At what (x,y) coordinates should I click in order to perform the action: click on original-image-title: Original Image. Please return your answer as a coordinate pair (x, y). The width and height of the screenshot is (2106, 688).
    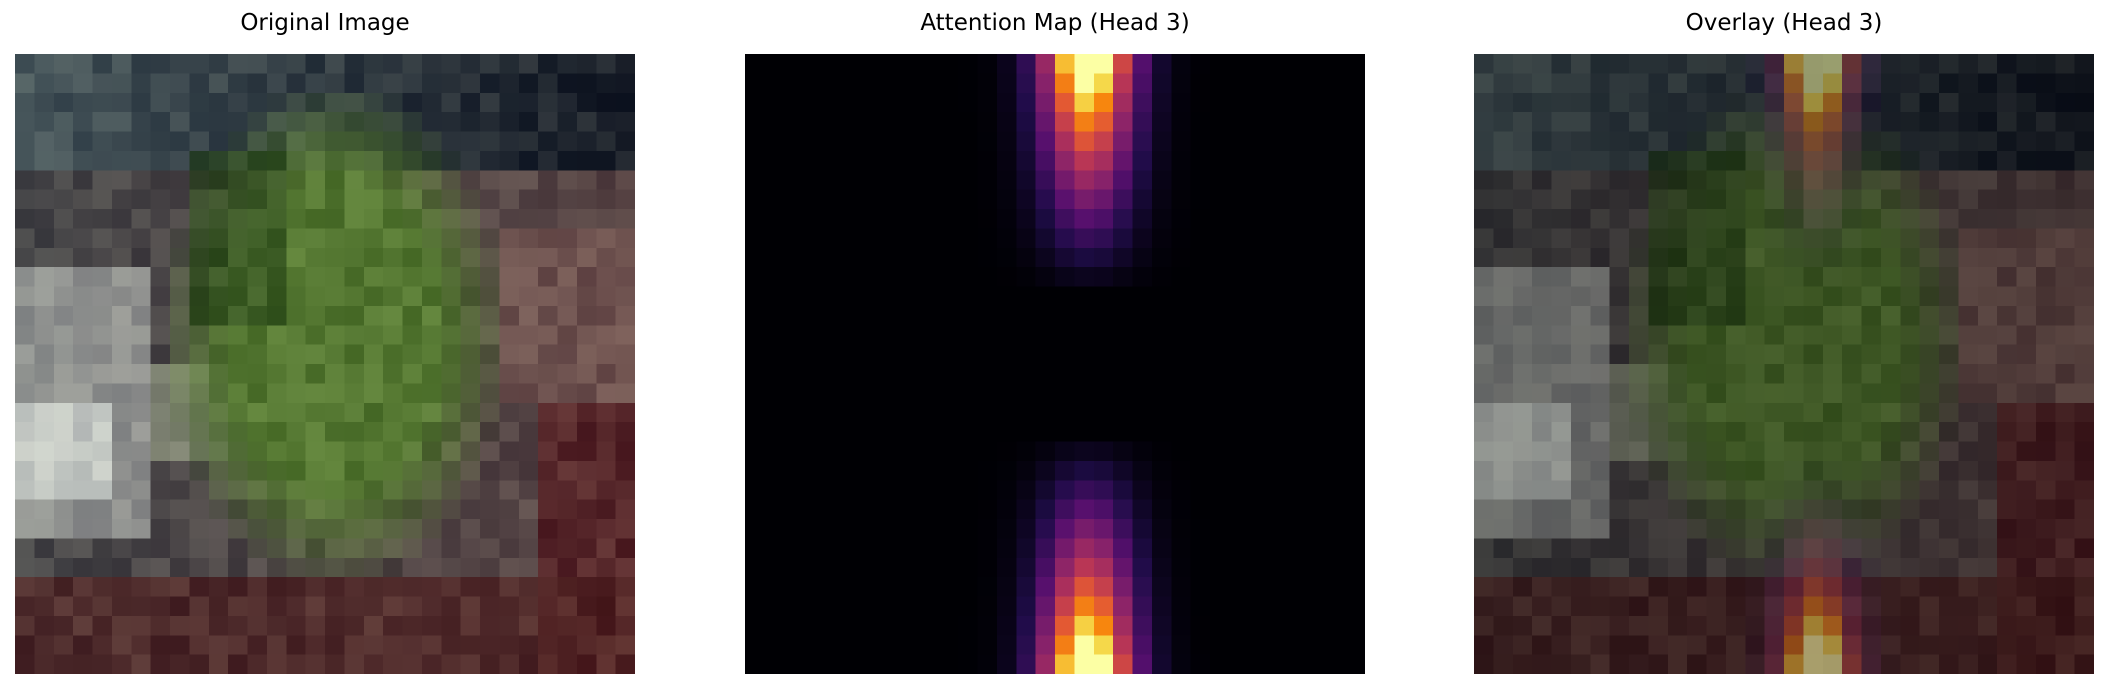
    Looking at the image, I should click on (325, 23).